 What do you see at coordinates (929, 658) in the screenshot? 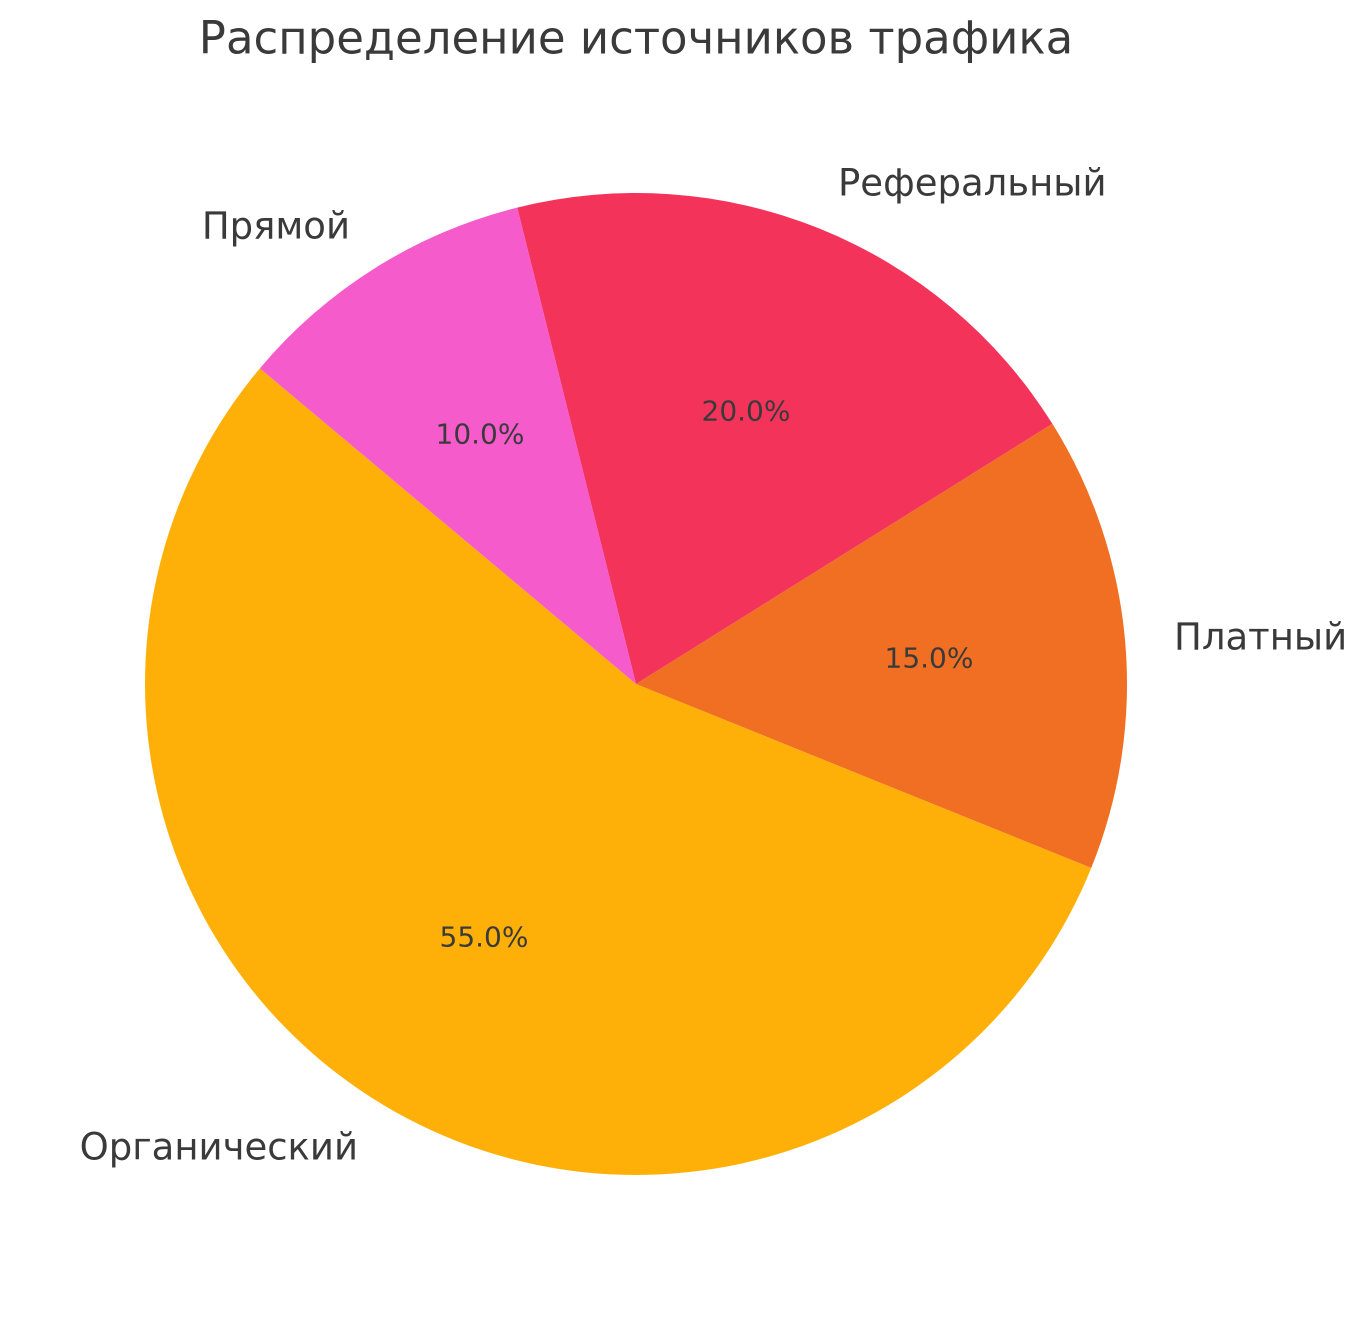
I see `slice-pct-label: 15.0%` at bounding box center [929, 658].